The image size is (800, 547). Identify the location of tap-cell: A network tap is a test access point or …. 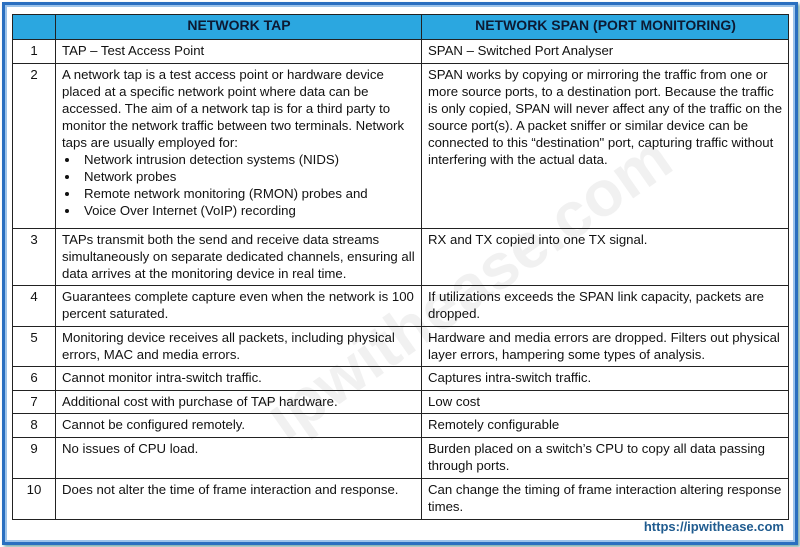
(238, 146).